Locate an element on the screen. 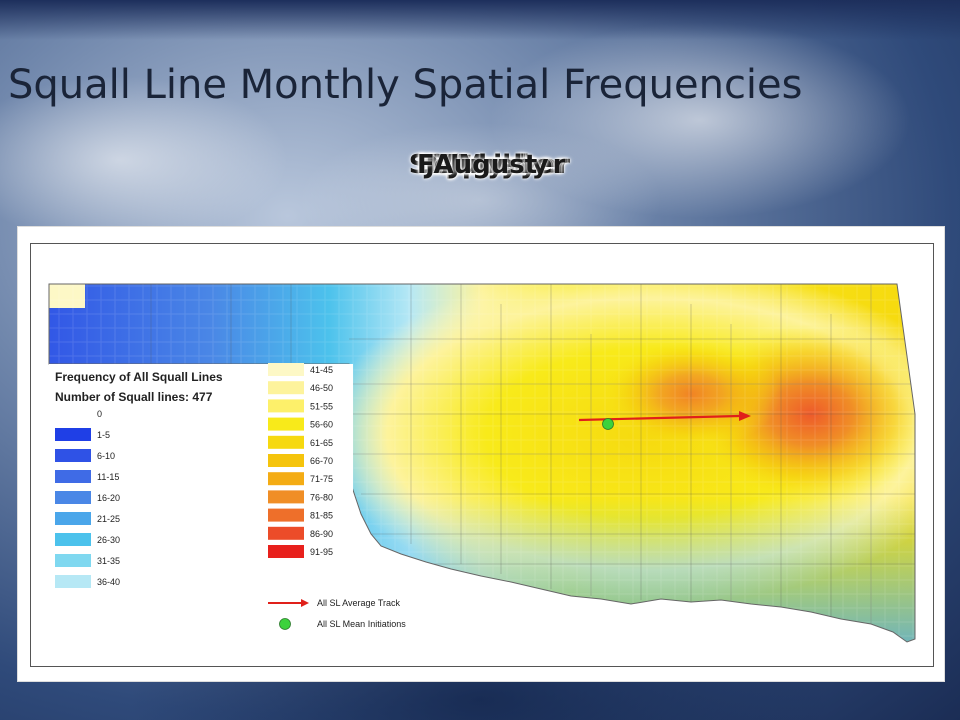 The width and height of the screenshot is (960, 720). legend-left-label-6: 26-30 is located at coordinates (108, 540).